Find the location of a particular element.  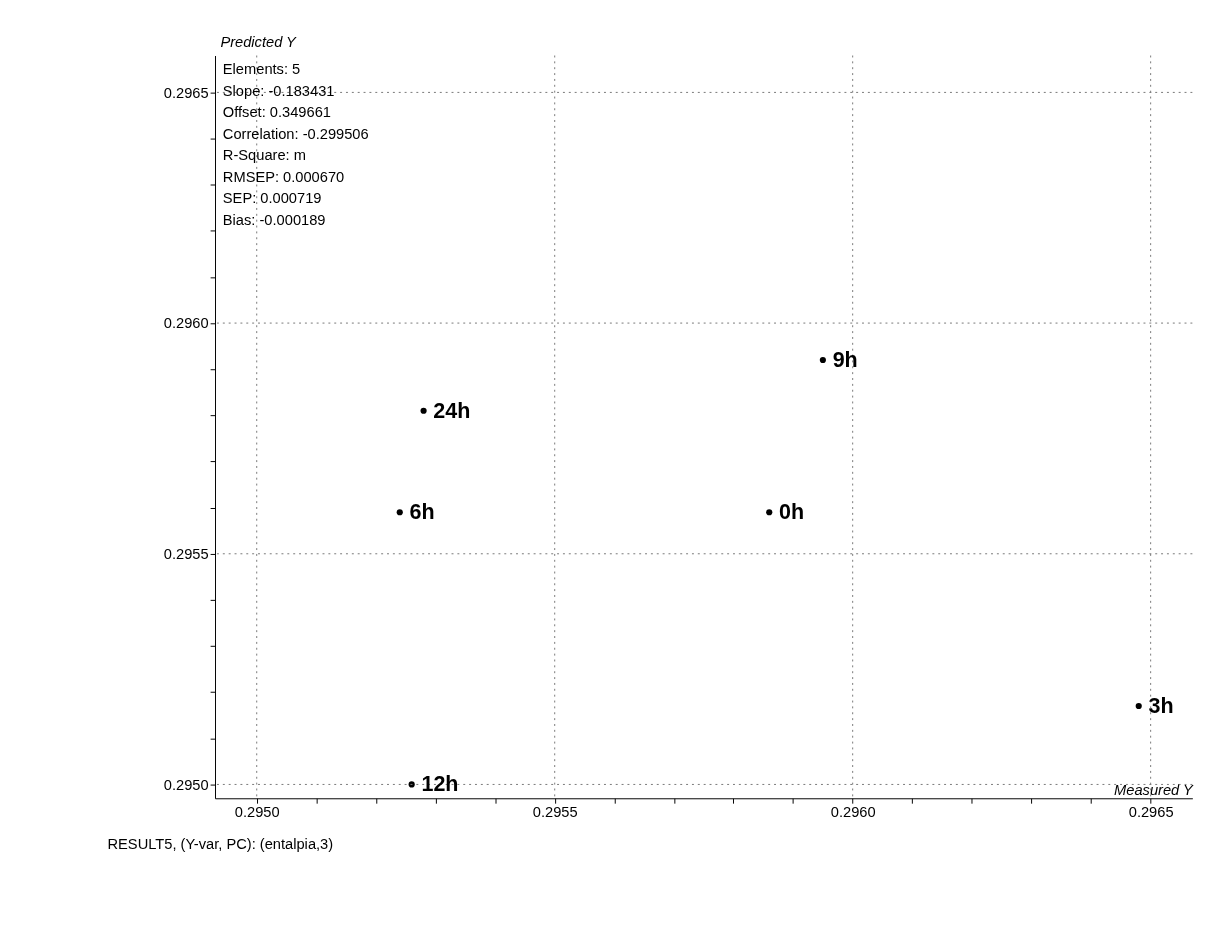

x-tick-label: 0.2955 is located at coordinates (555, 812).